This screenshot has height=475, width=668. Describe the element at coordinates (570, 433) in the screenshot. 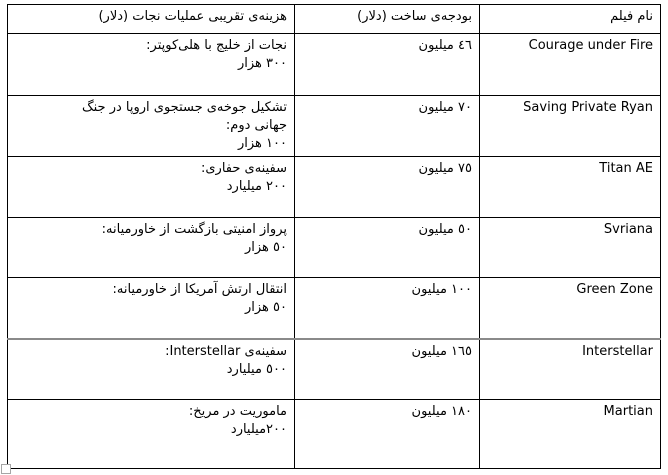

I see `film-name-cell: Martian` at that location.